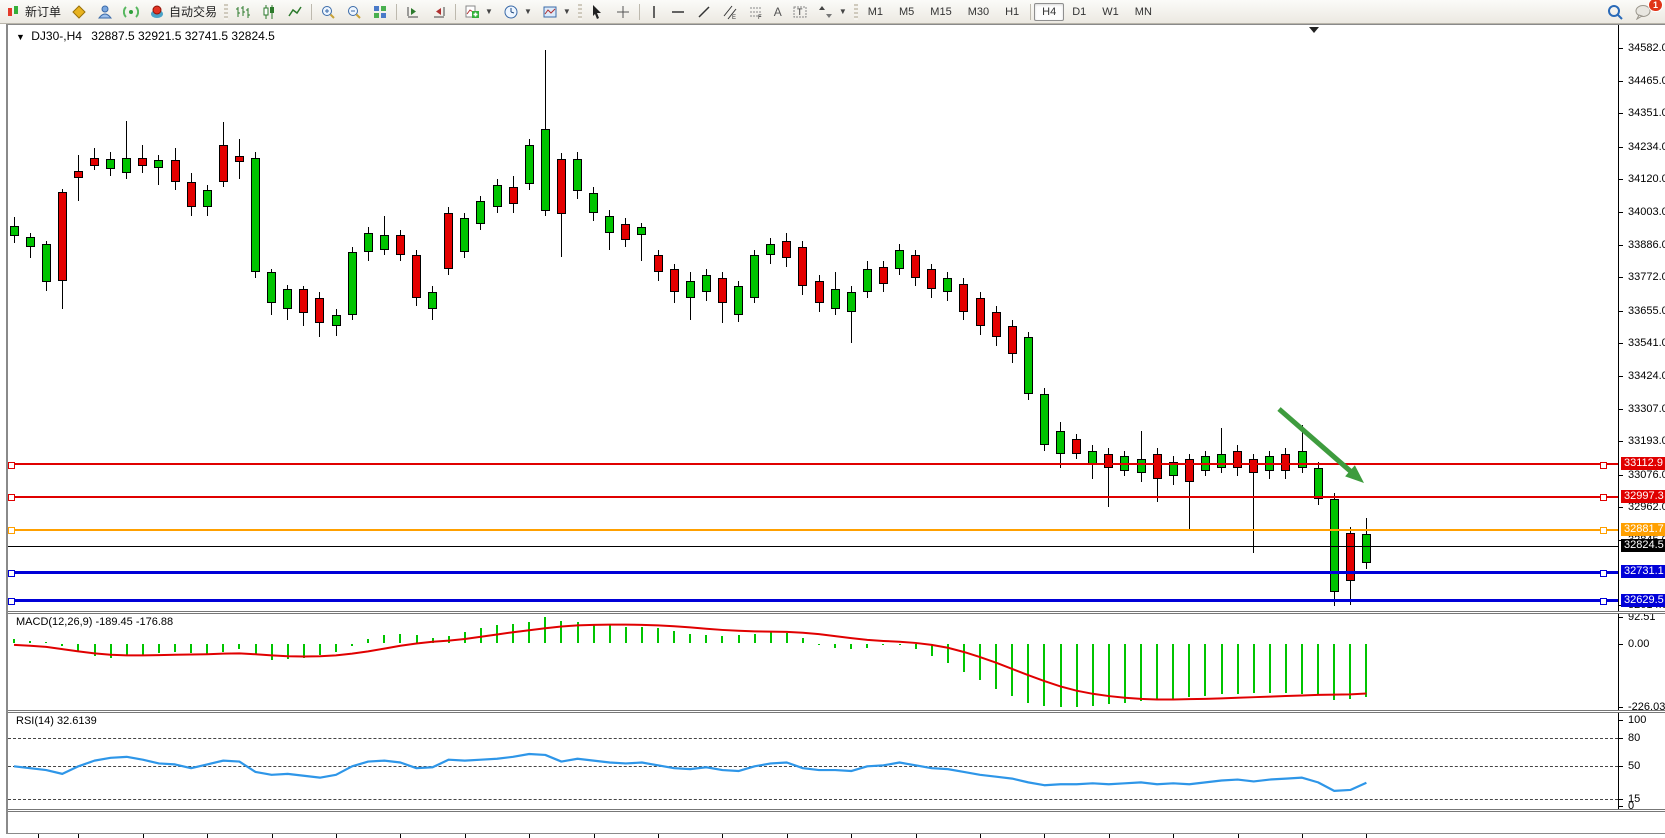 The image size is (1665, 838). What do you see at coordinates (183, 11) in the screenshot?
I see `autotrade-button: 自动交易` at bounding box center [183, 11].